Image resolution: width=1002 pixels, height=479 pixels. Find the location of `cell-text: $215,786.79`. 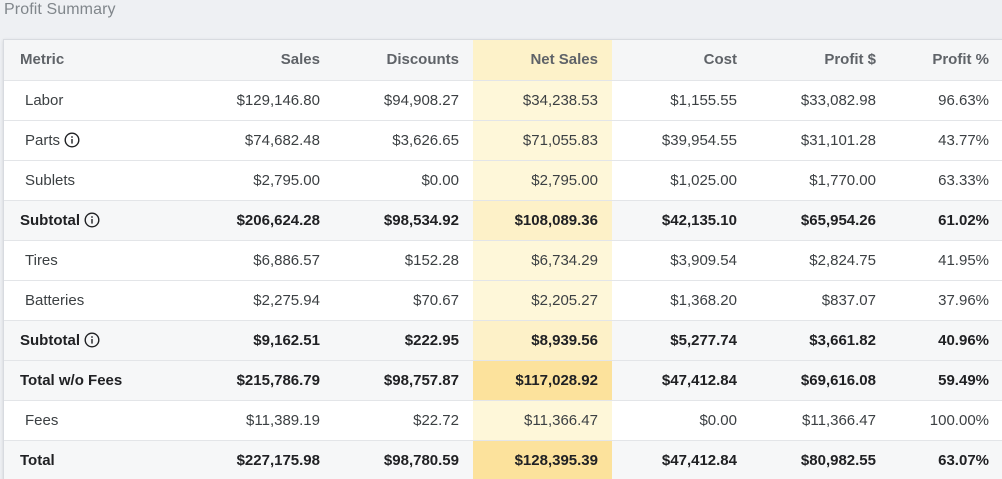

cell-text: $215,786.79 is located at coordinates (278, 380).